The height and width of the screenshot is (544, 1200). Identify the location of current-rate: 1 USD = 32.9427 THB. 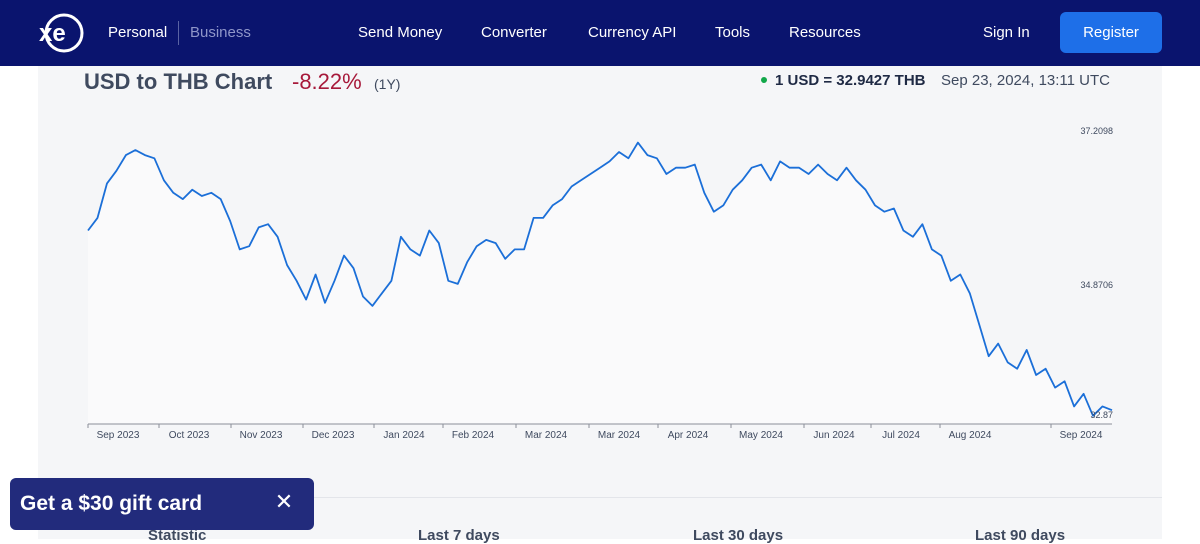
(850, 80).